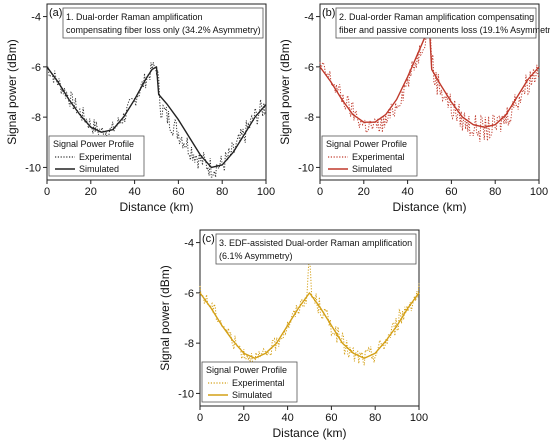 The height and width of the screenshot is (446, 550). I want to click on panel-label: (a), so click(55, 13).